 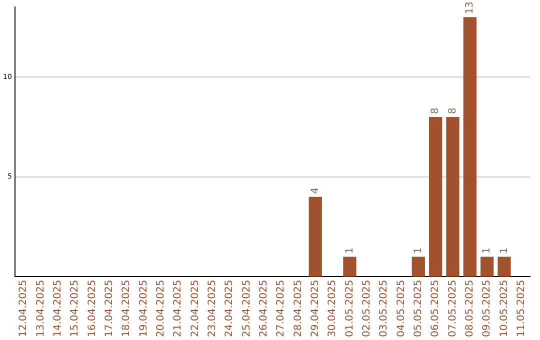 What do you see at coordinates (40, 309) in the screenshot?
I see `x-tick-label: 13.04.2025` at bounding box center [40, 309].